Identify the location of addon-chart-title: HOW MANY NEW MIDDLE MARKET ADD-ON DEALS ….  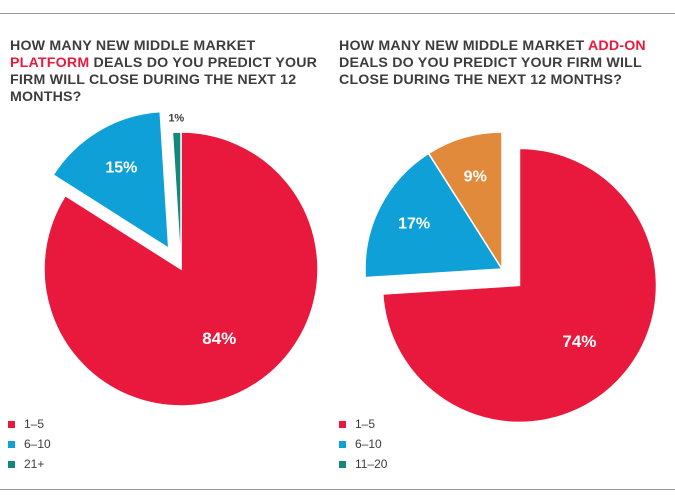
(499, 63).